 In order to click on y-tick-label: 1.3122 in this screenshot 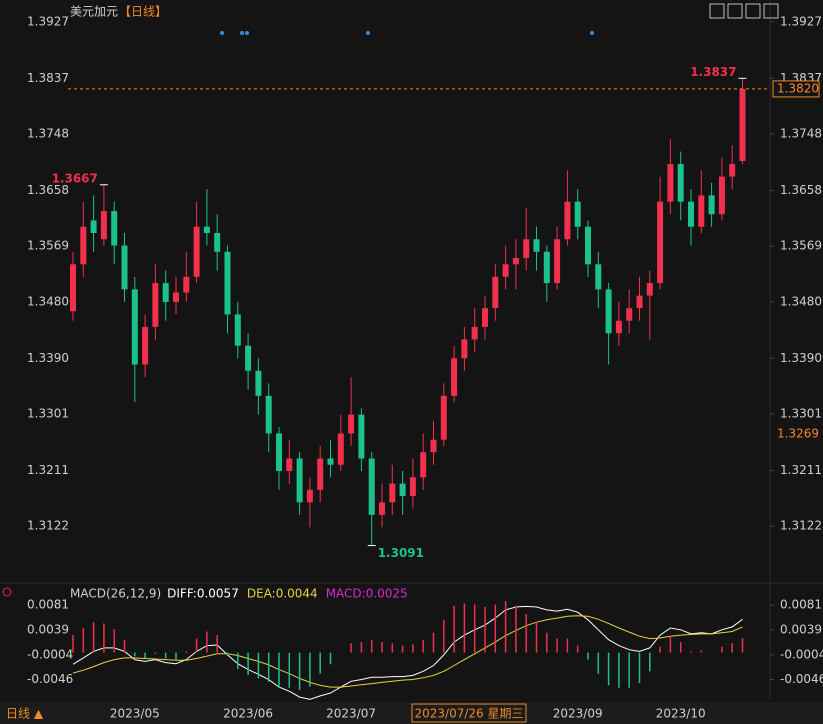, I will do `click(48, 526)`.